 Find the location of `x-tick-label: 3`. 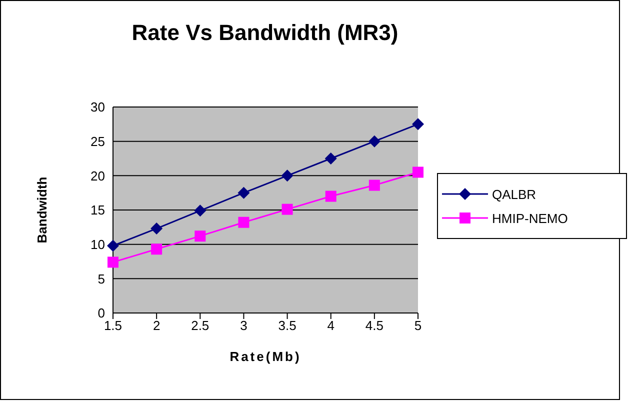

x-tick-label: 3 is located at coordinates (244, 326).